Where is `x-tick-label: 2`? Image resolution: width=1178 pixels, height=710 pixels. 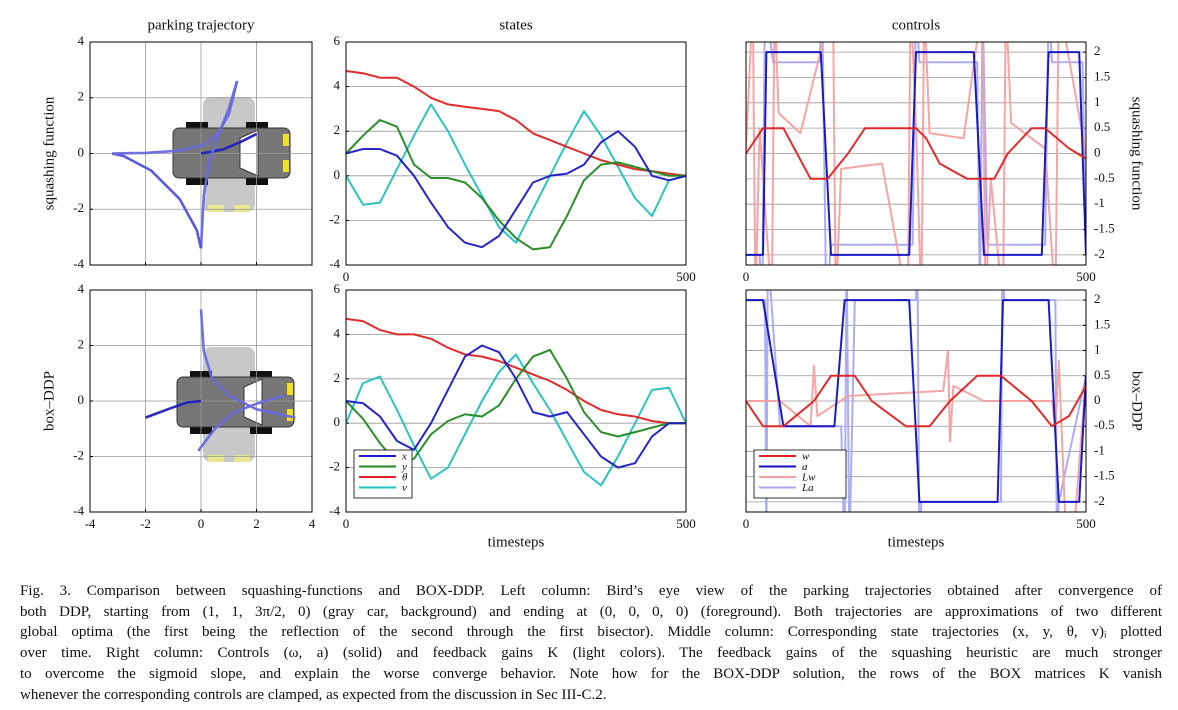
x-tick-label: 2 is located at coordinates (256, 523).